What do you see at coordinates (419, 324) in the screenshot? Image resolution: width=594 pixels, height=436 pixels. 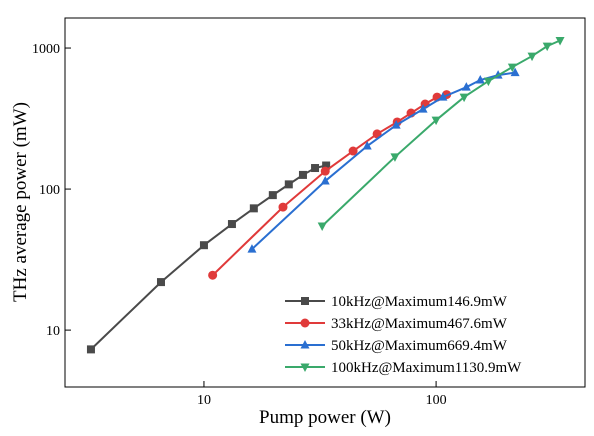 I see `legend-text: 33kHz@Maximum467.6mW` at bounding box center [419, 324].